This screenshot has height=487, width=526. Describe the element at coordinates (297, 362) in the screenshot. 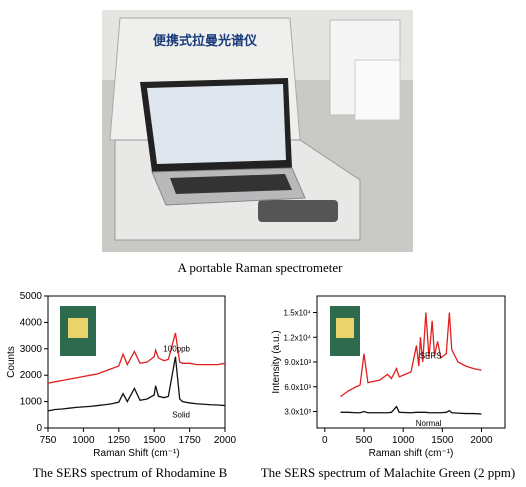

I see `y-tick-label: 9.0x10³` at that location.